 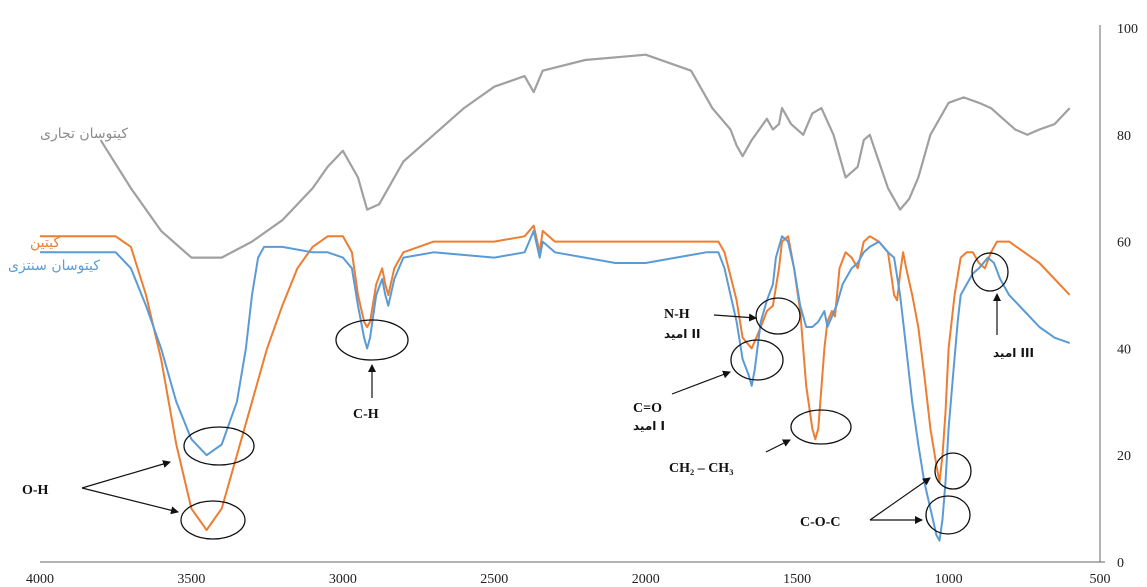 I want to click on ch2-ch3-label: CH₂ – CH₃, so click(x=701, y=468).